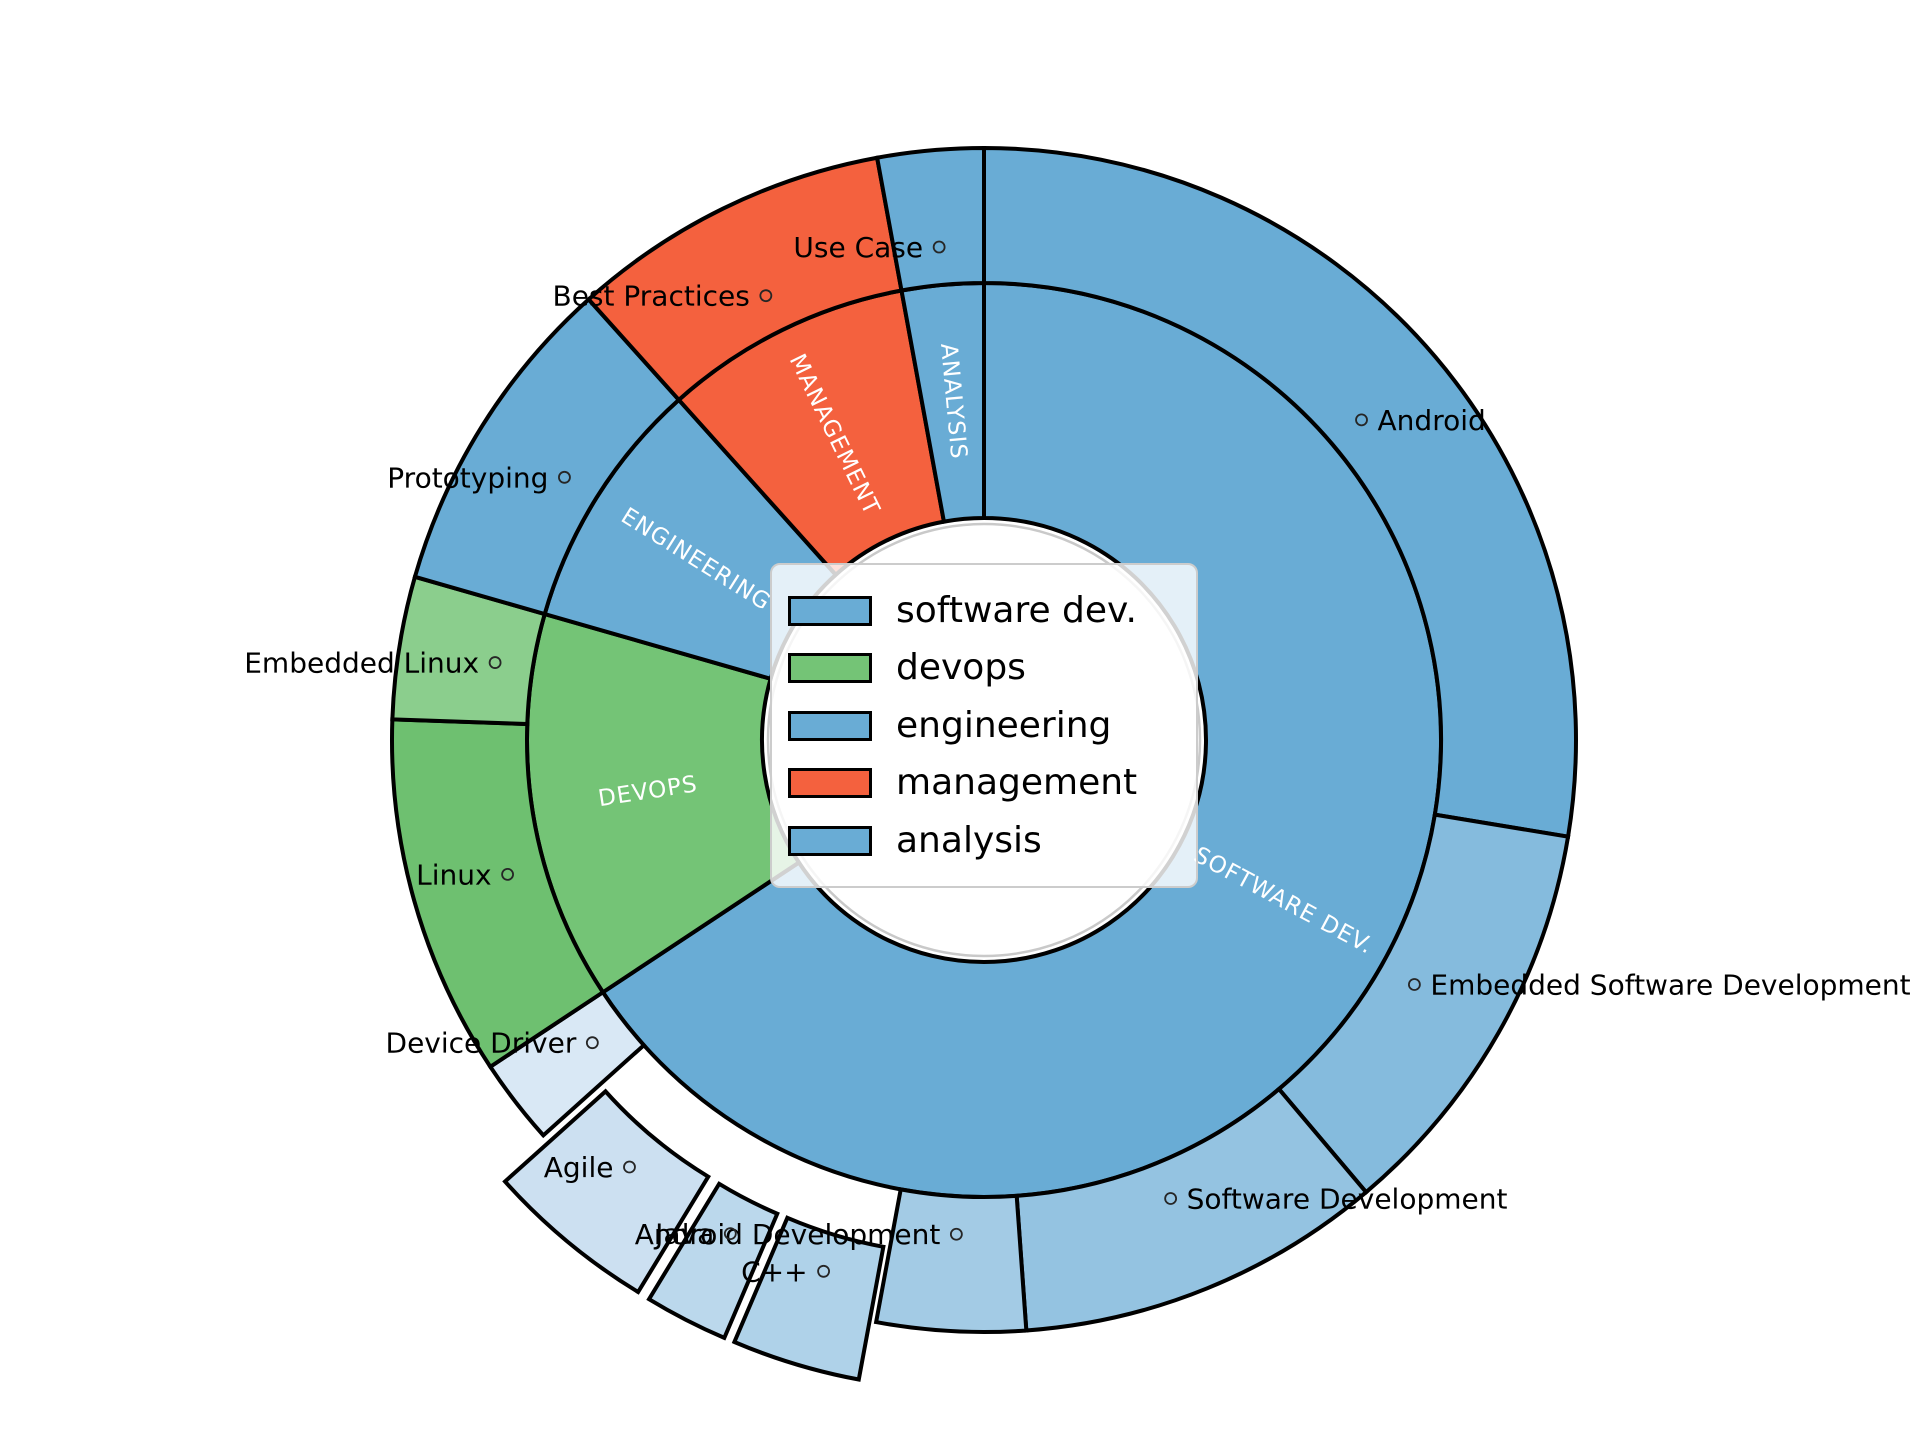  Describe the element at coordinates (467, 477) in the screenshot. I see `skill-label-prototyping: Prototyping` at that location.